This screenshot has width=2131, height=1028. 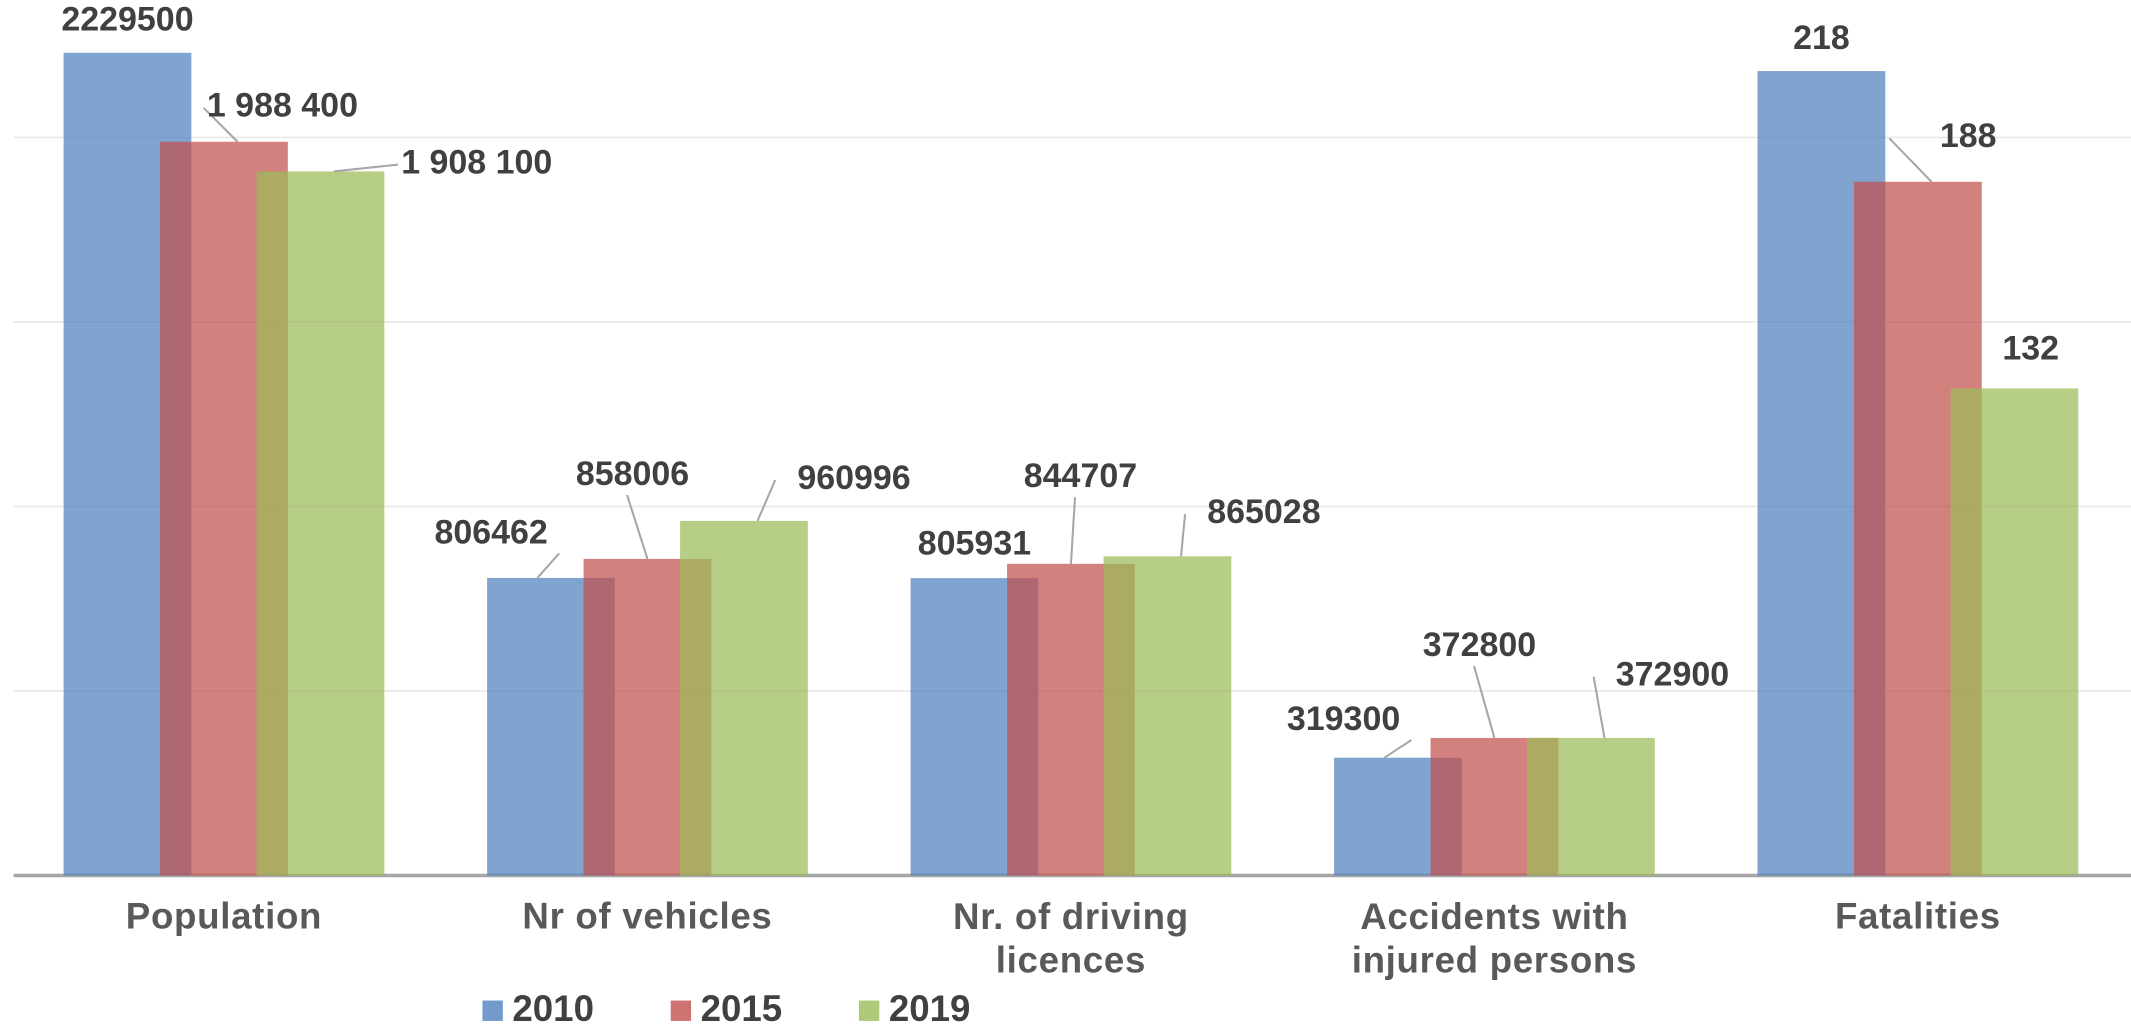 What do you see at coordinates (632, 474) in the screenshot?
I see `data-label: 858006` at bounding box center [632, 474].